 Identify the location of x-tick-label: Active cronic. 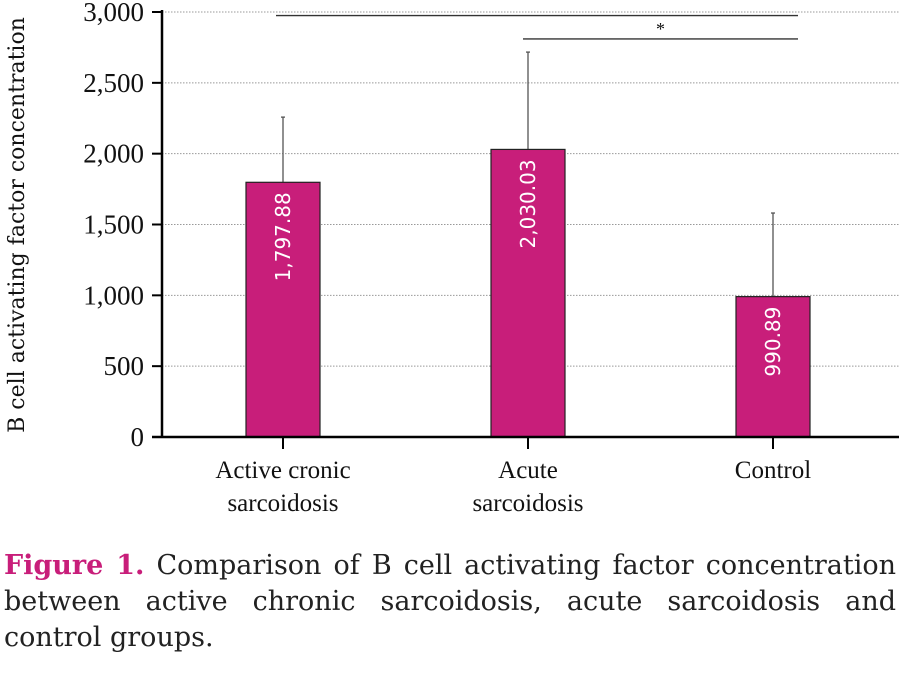
(282, 470).